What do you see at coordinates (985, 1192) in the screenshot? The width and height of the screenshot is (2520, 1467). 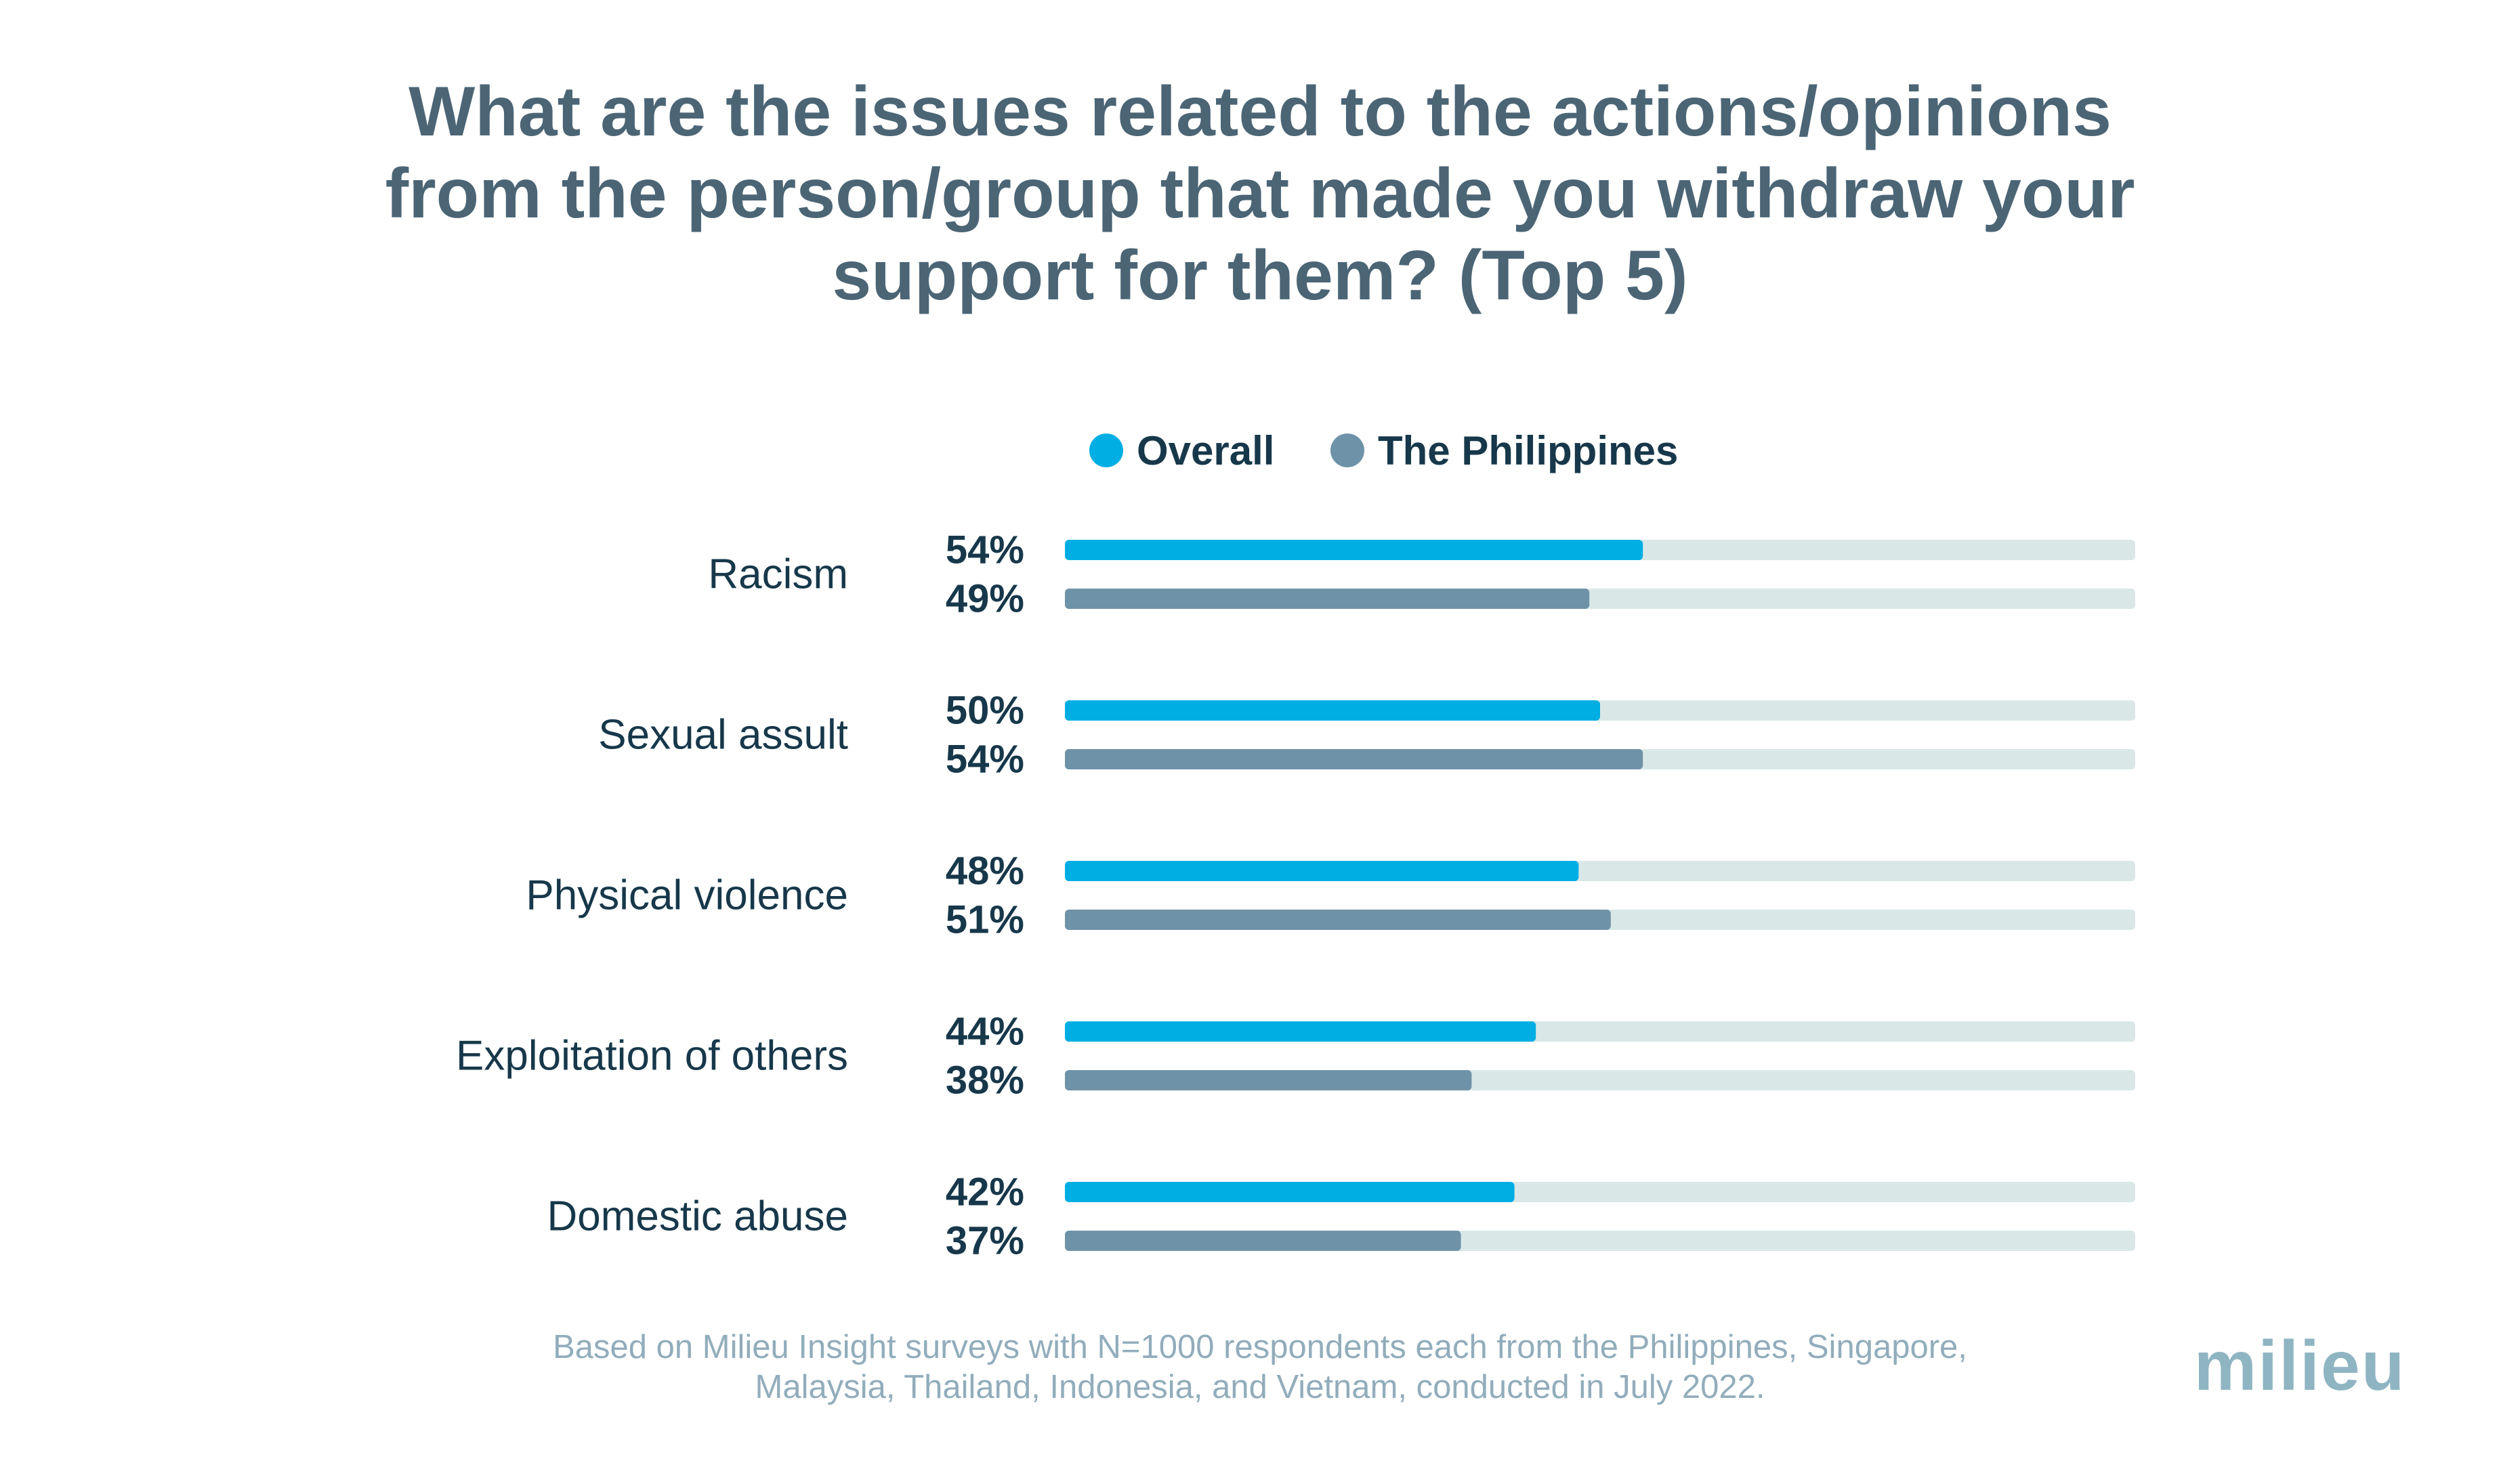 I see `value-label-domestic-abuse-overall: 42%` at bounding box center [985, 1192].